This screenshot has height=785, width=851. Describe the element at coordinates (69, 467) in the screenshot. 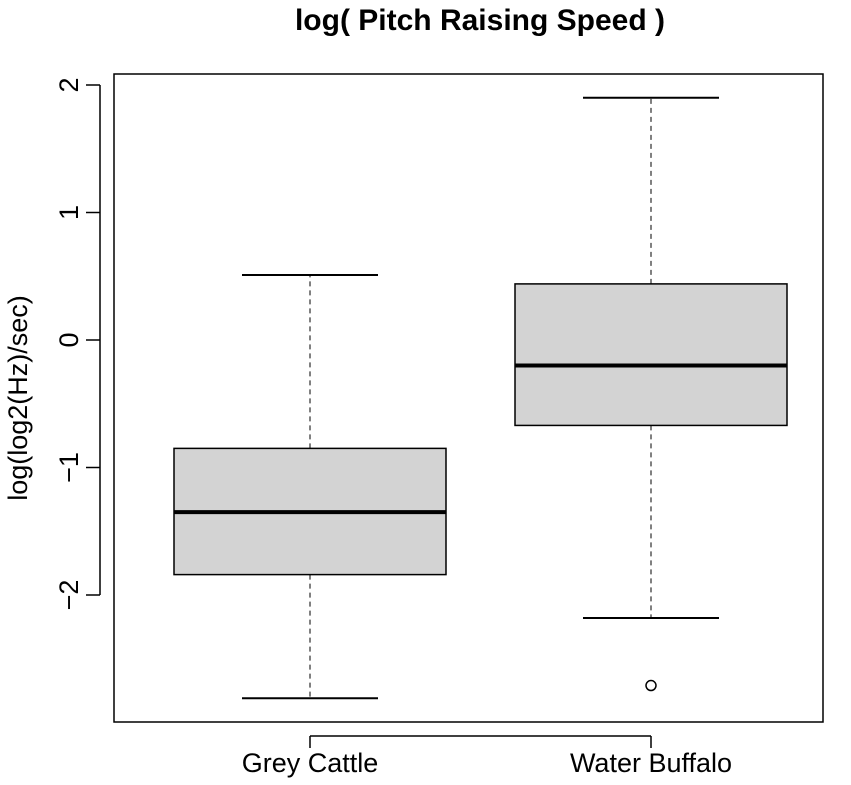

I see `y-tick-label: −1` at that location.